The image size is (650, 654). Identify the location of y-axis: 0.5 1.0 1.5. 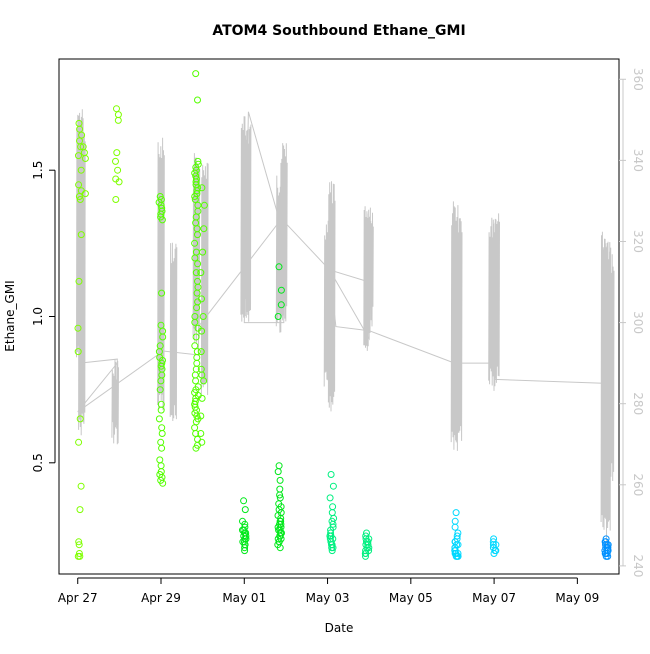
(43, 316).